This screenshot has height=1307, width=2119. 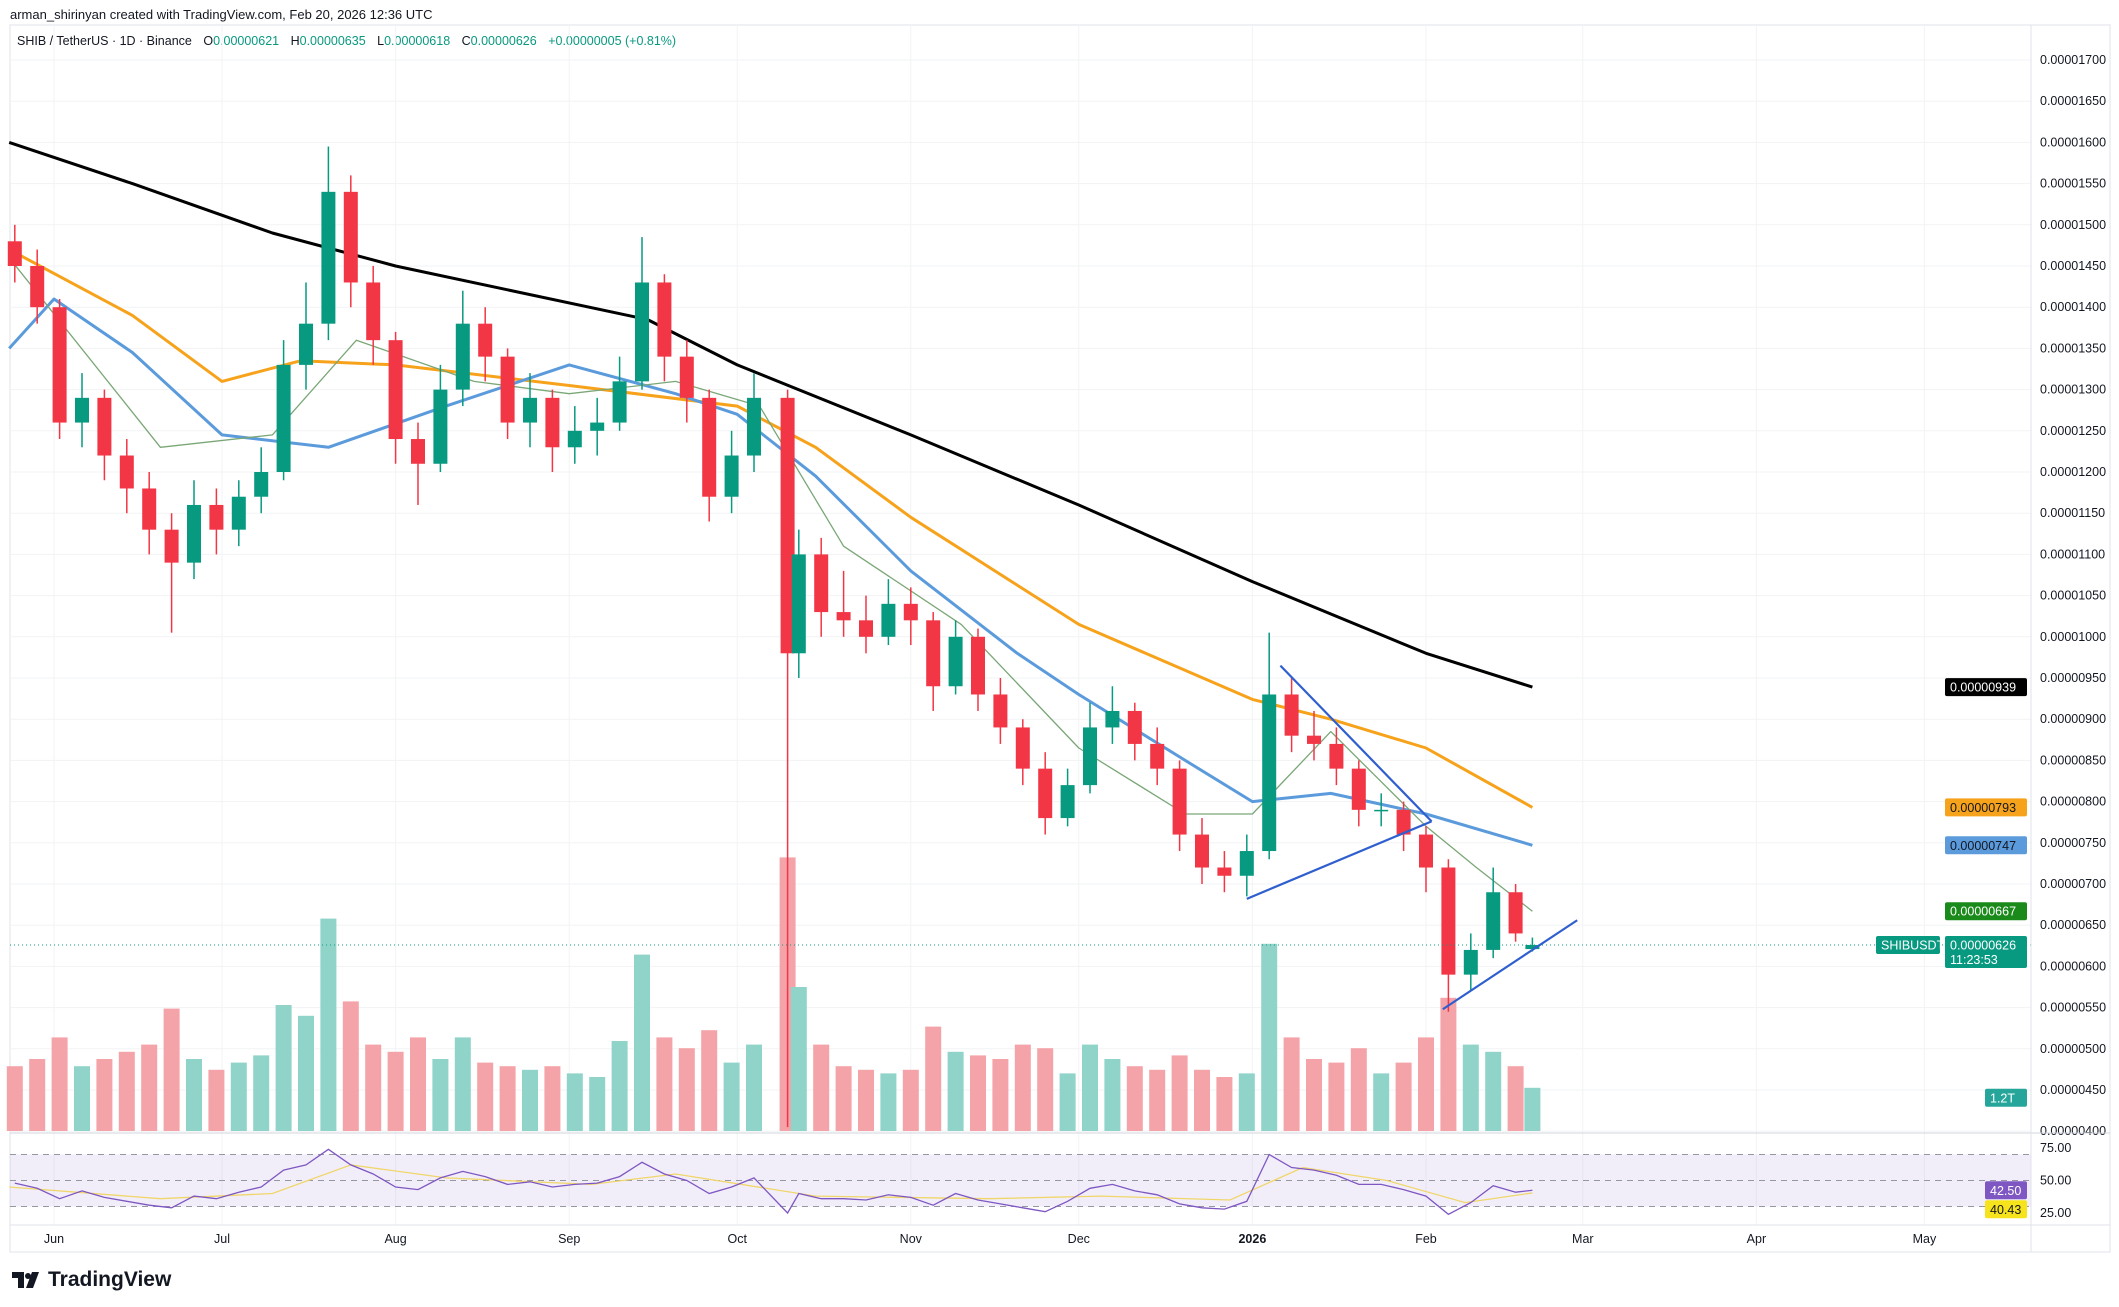 I want to click on time-tick-label: 2026, so click(x=1252, y=1239).